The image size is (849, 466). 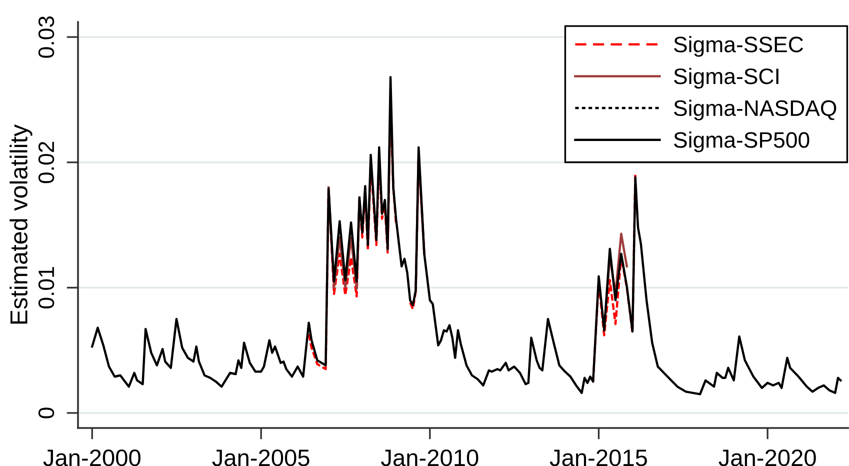 I want to click on y-tick-label: 0, so click(x=46, y=413).